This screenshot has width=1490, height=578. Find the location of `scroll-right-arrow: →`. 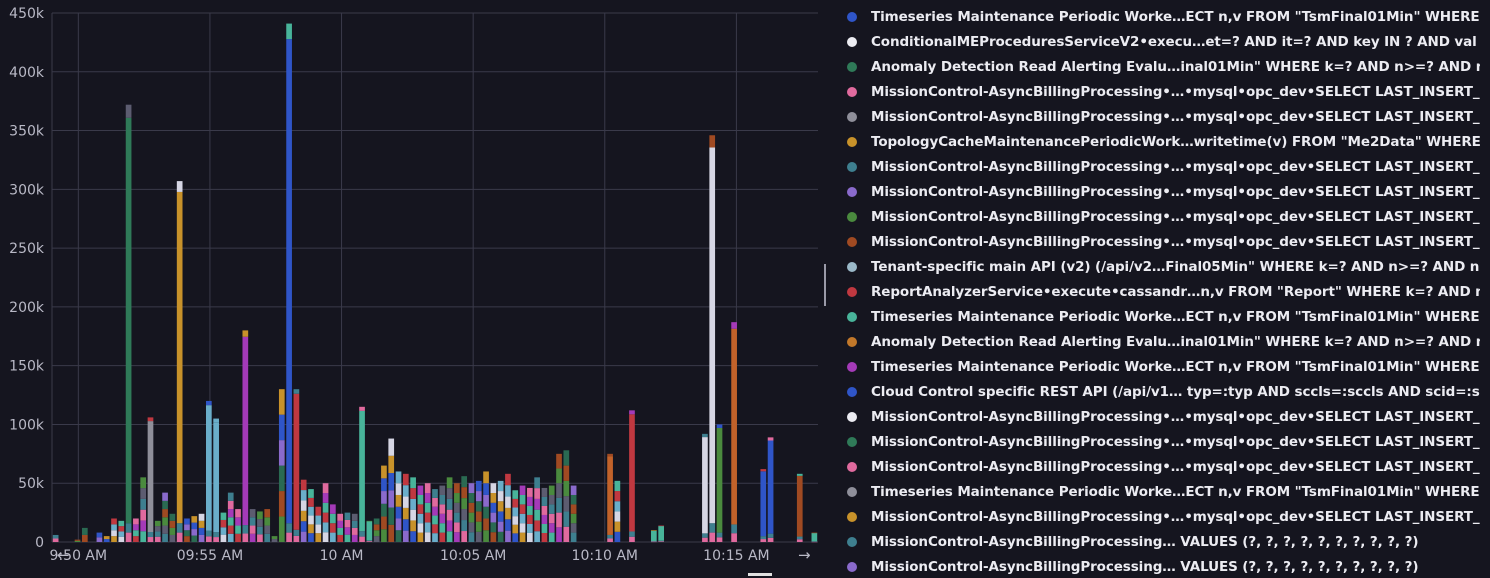

scroll-right-arrow: → is located at coordinates (804, 555).